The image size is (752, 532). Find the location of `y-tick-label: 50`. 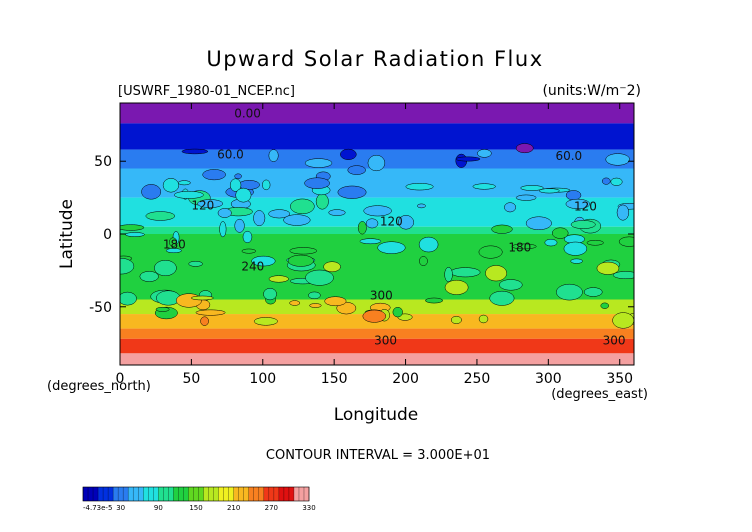

y-tick-label: 50 is located at coordinates (103, 162).